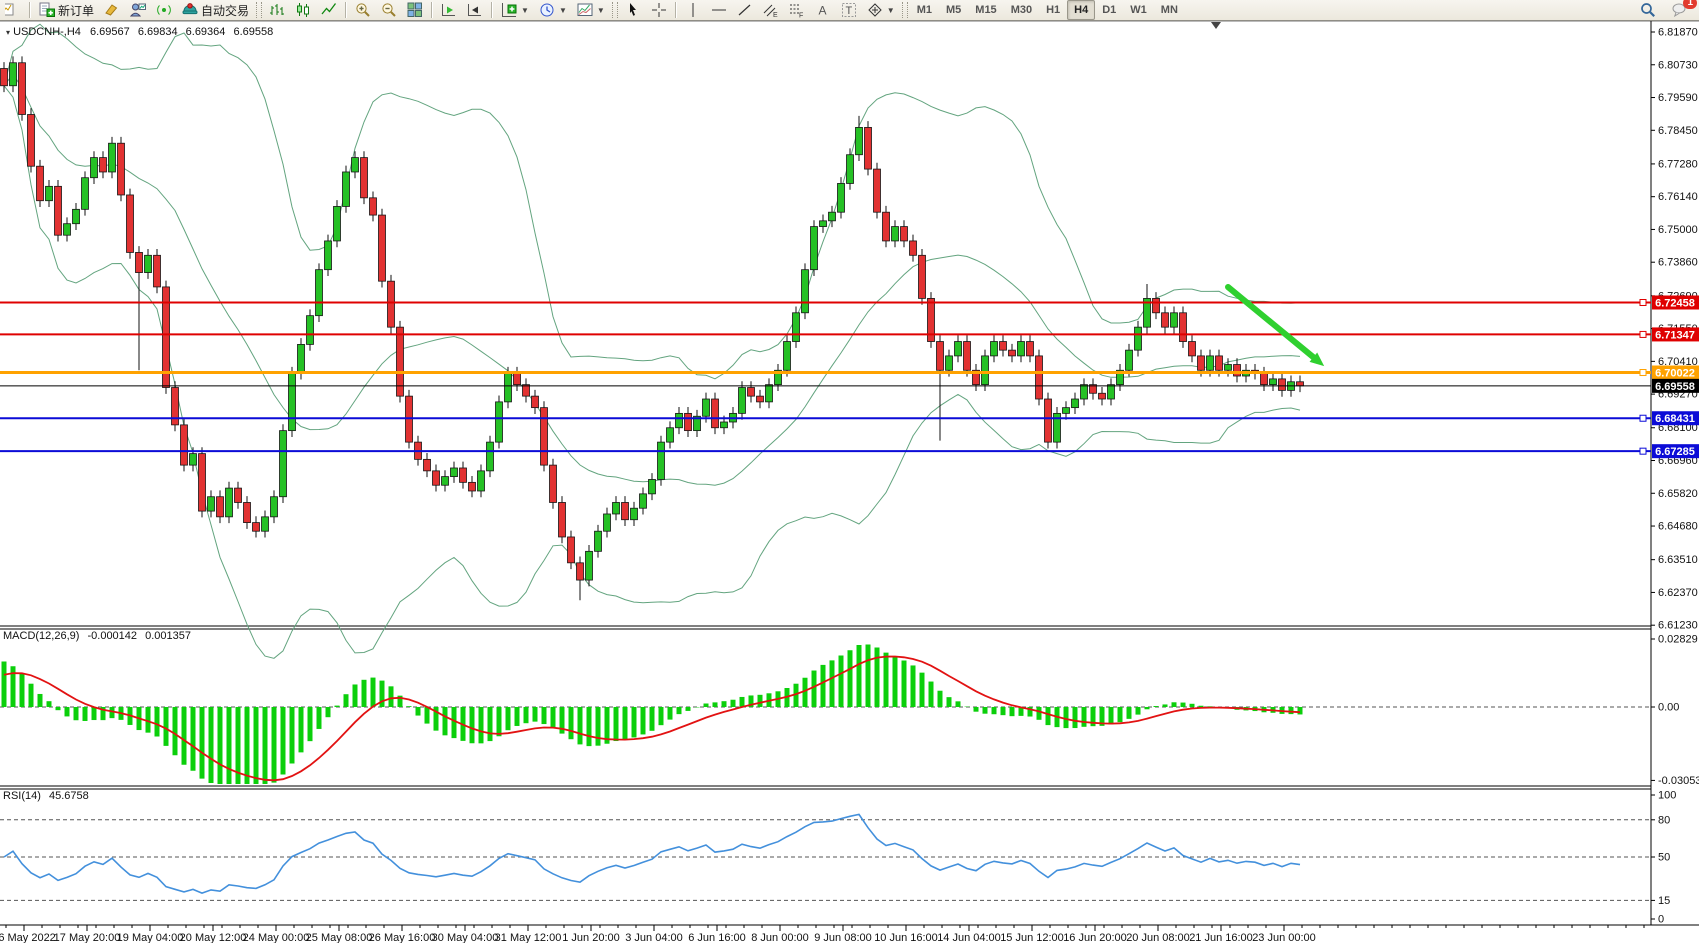  What do you see at coordinates (13, 10) in the screenshot?
I see `toolbar-button-clipped-chart` at bounding box center [13, 10].